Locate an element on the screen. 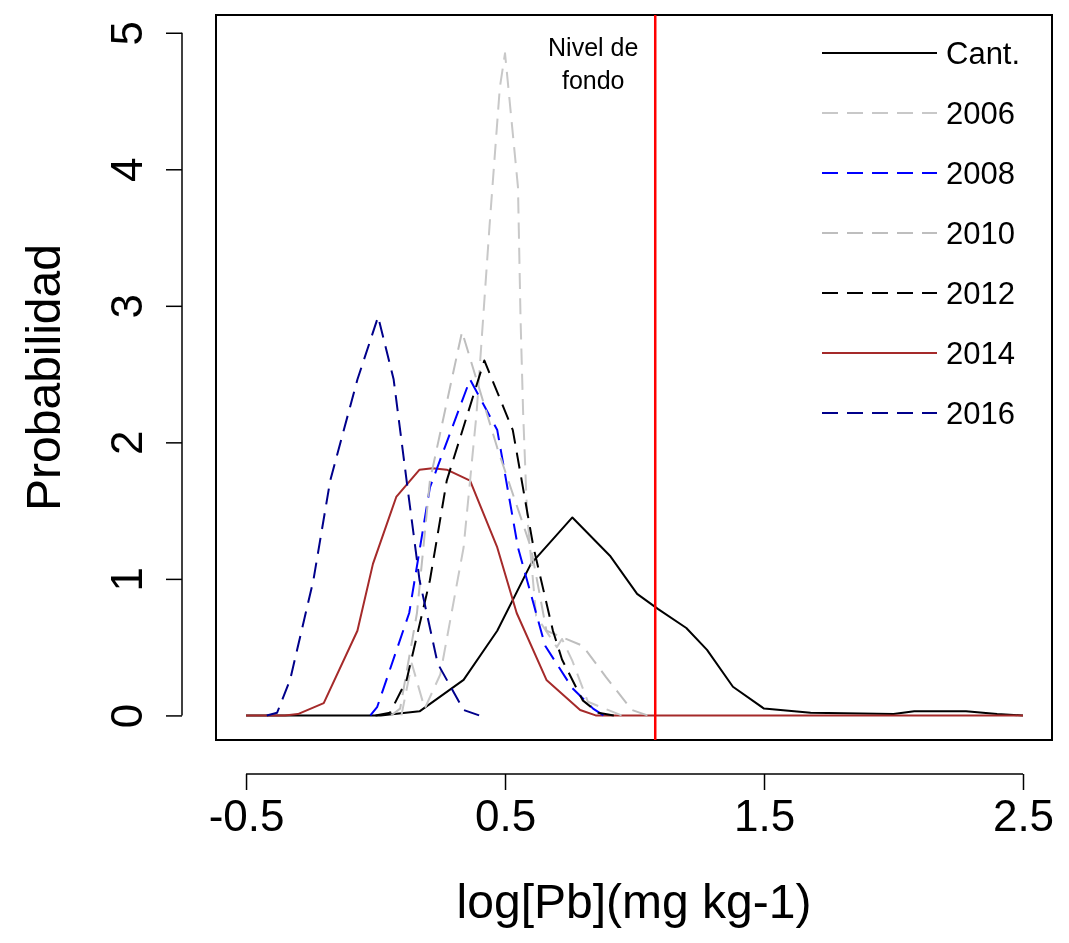 Image resolution: width=1069 pixels, height=943 pixels. legend-label: 2014 is located at coordinates (980, 353).